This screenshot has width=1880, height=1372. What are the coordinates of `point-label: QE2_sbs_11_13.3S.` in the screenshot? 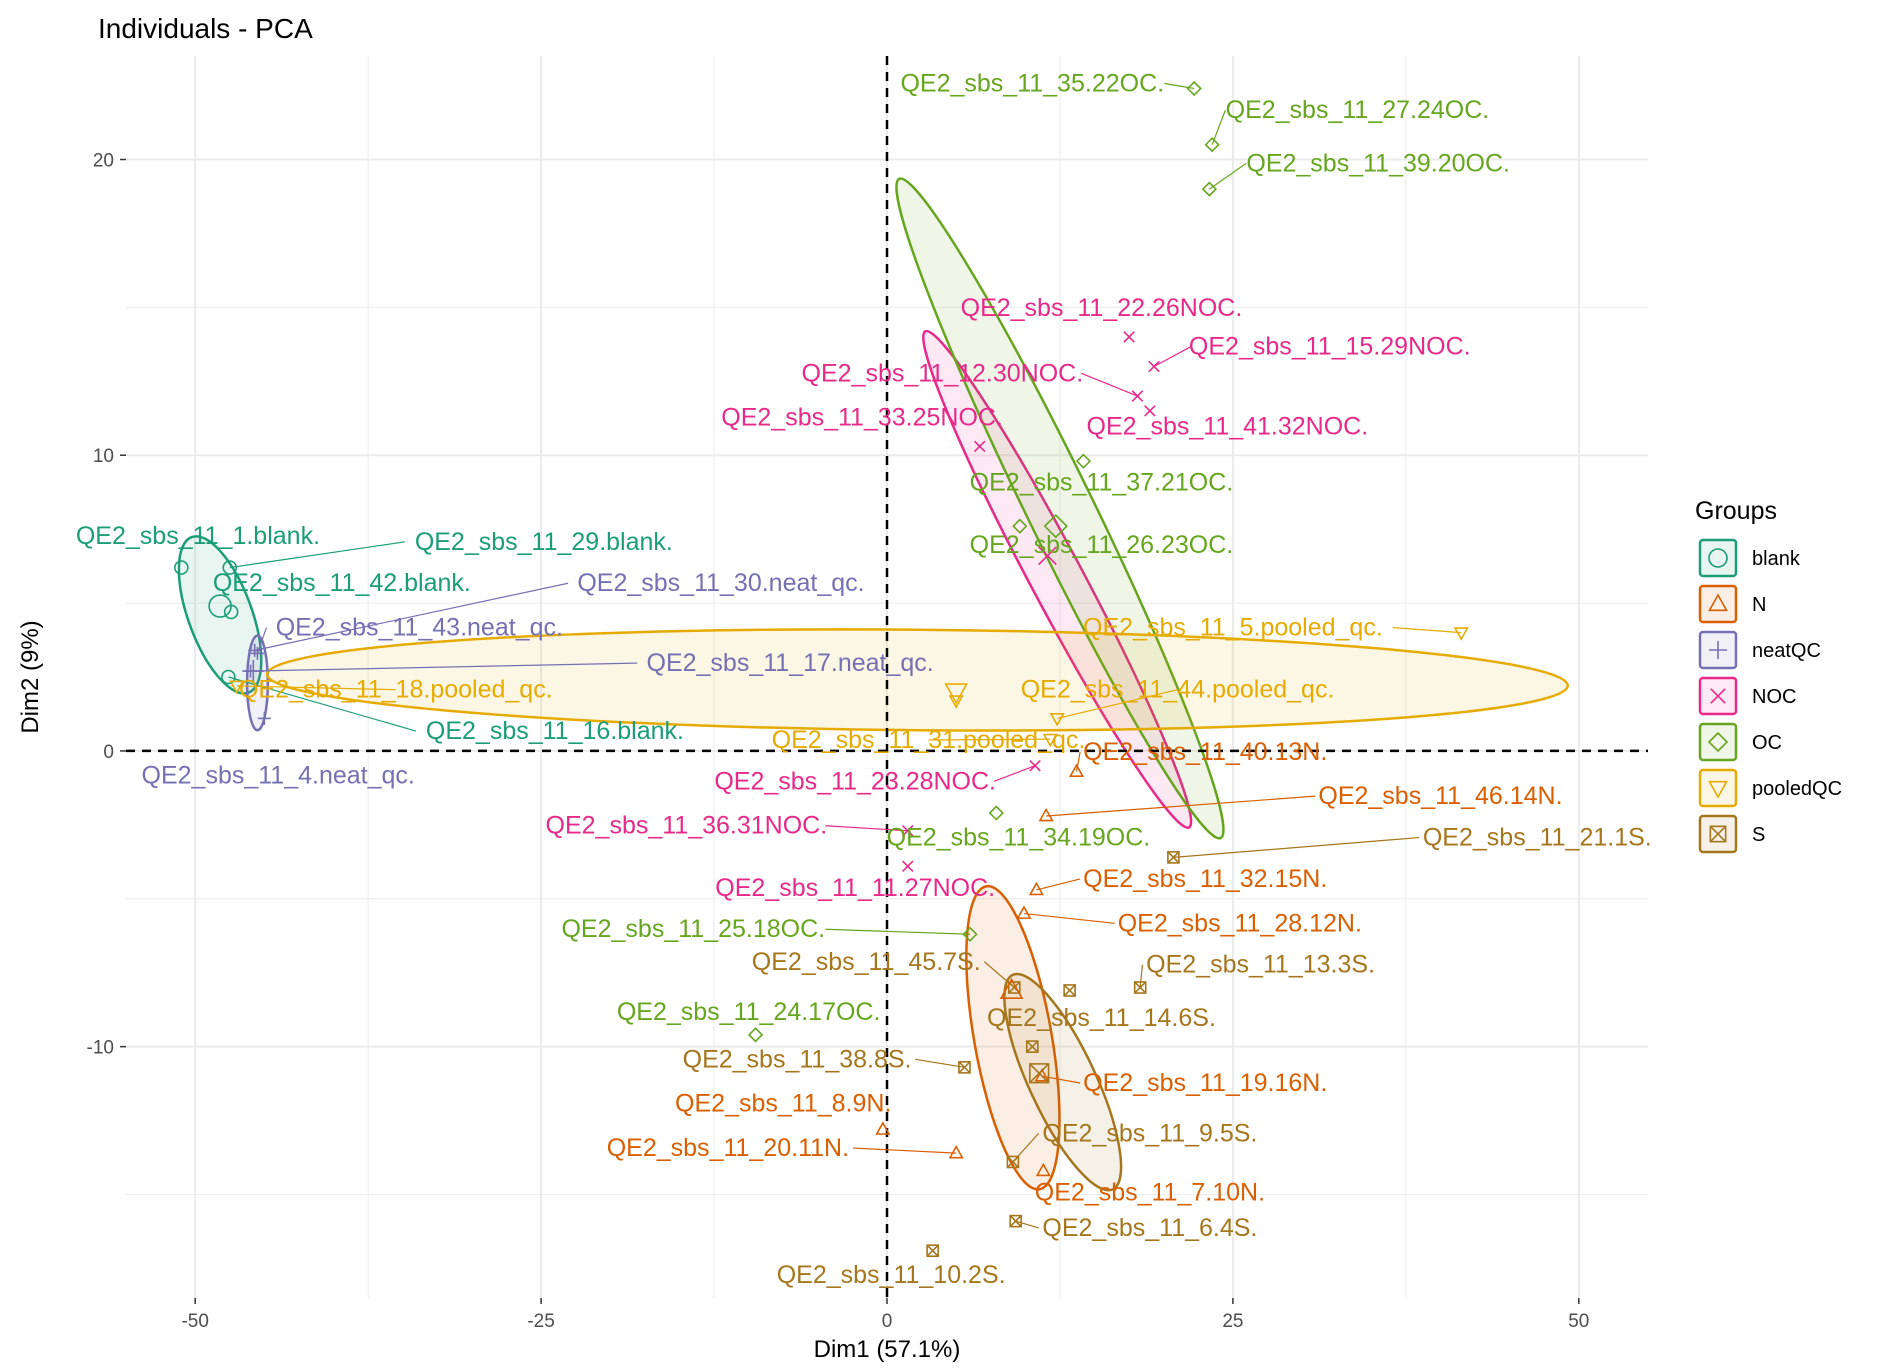 It's located at (1260, 965).